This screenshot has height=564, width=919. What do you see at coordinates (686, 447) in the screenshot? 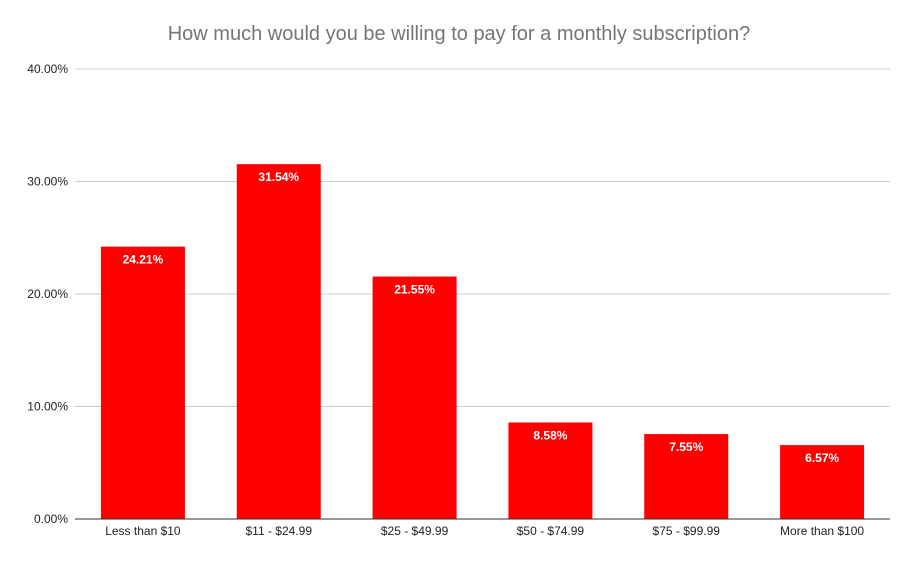
I see `bar-data-label: 7.55%` at bounding box center [686, 447].